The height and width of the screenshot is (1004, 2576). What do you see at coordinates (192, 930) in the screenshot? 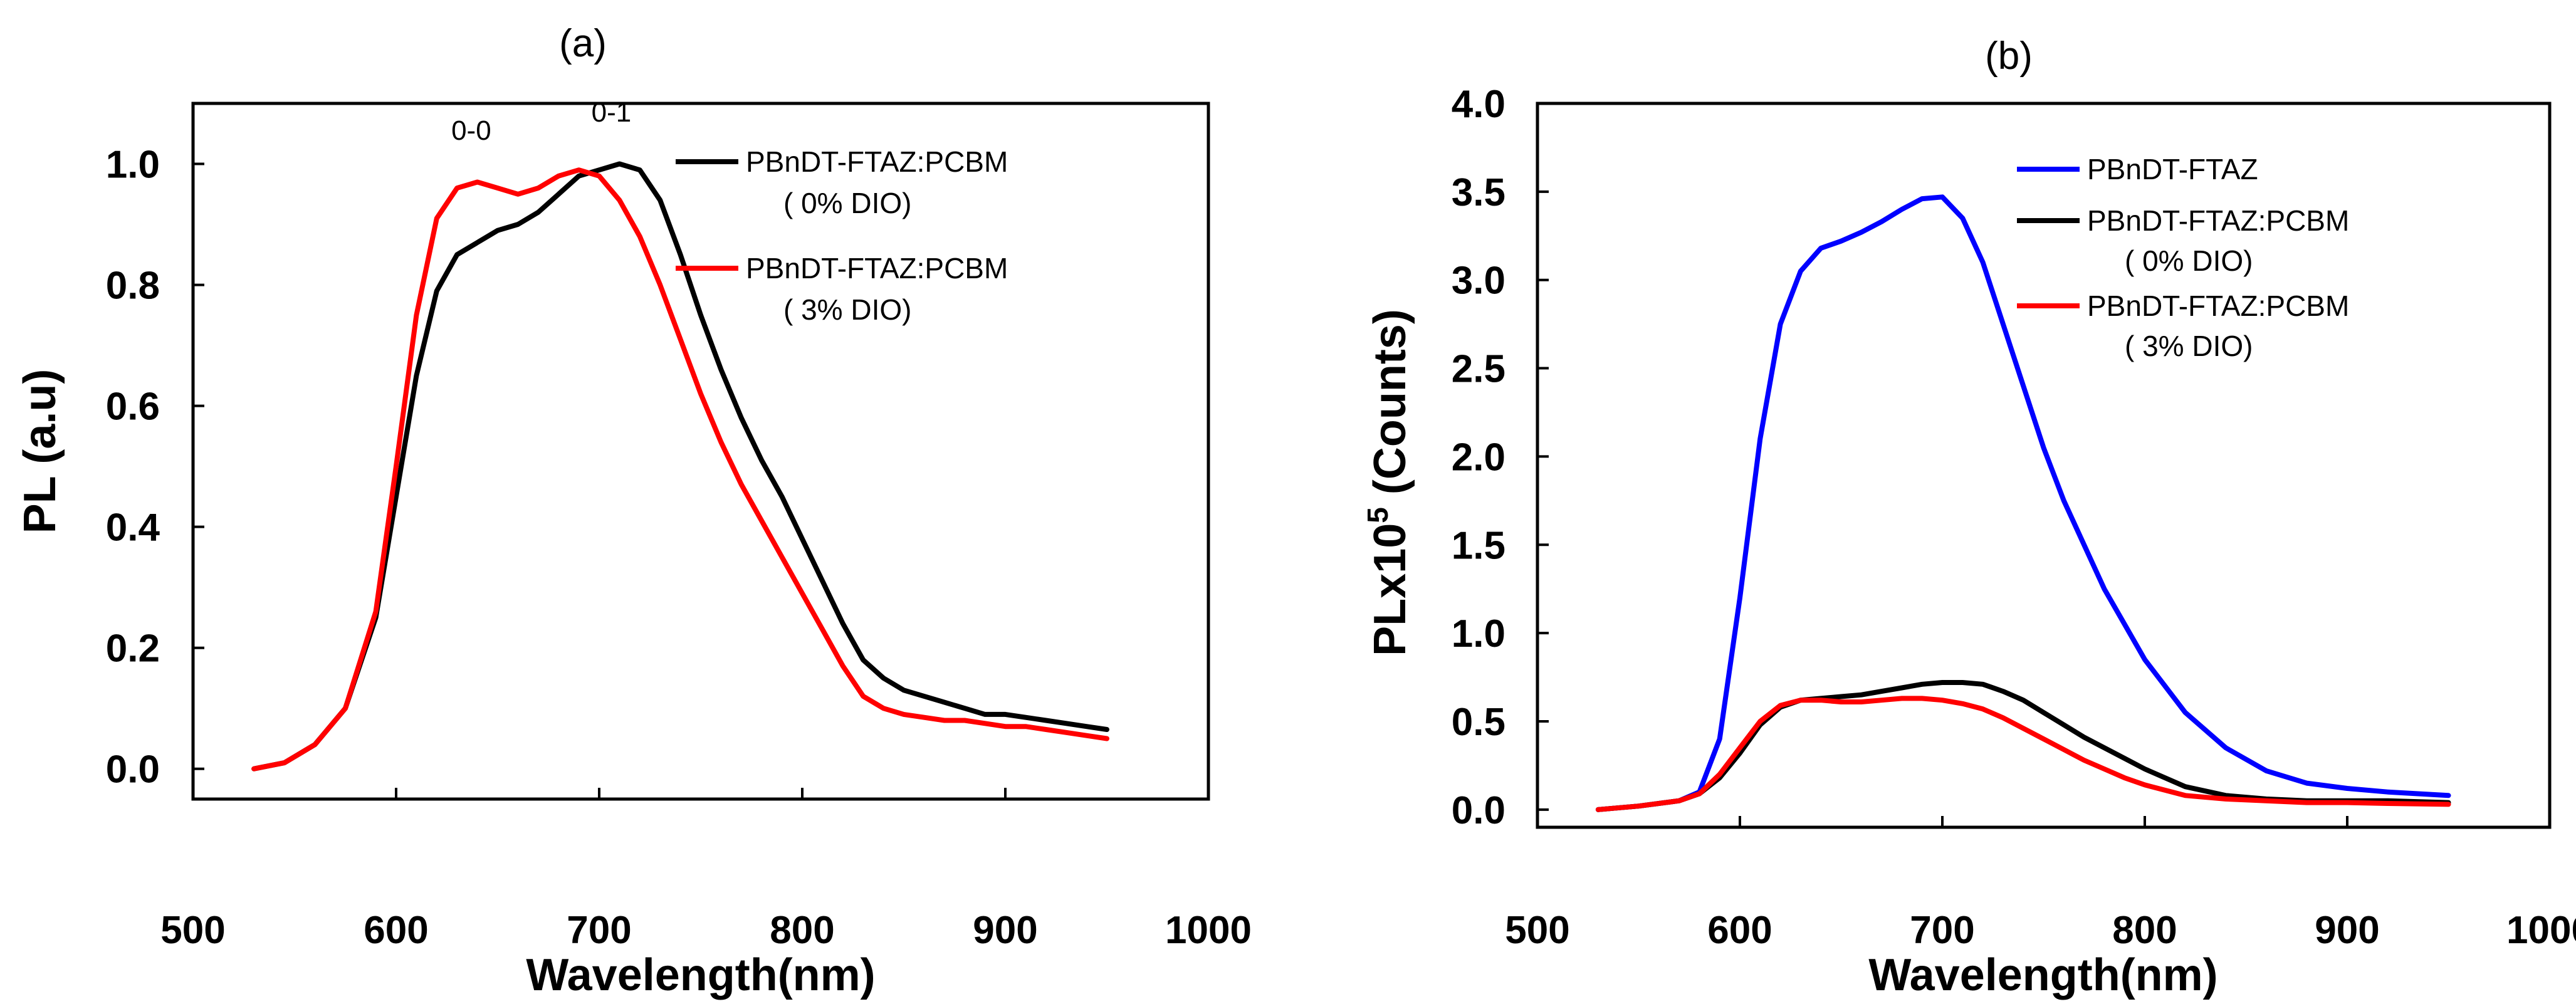
I see `x-tick-label-a-0: 500` at bounding box center [192, 930].